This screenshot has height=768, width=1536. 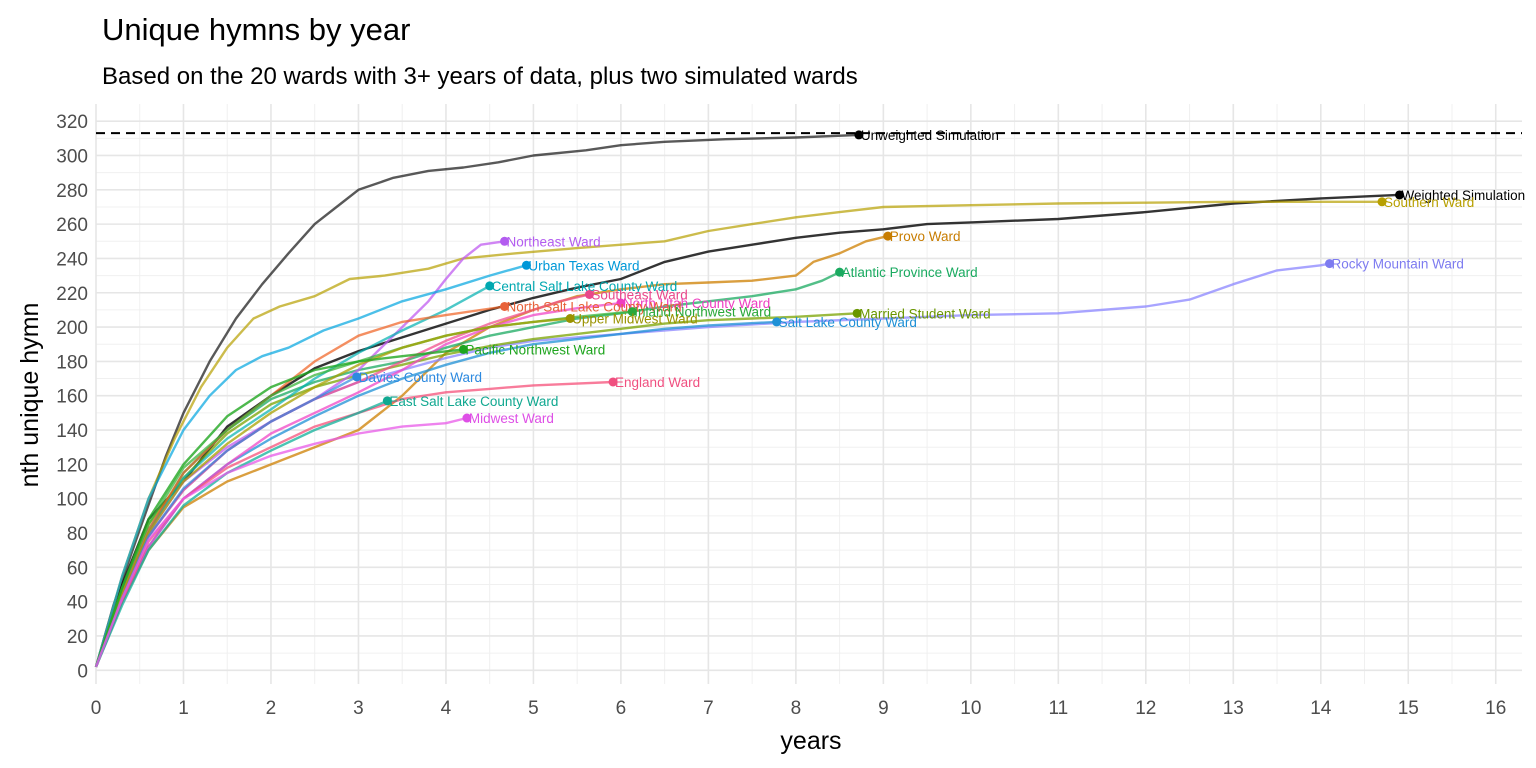 What do you see at coordinates (696, 303) in the screenshot?
I see `series-label: North Utah County Ward` at bounding box center [696, 303].